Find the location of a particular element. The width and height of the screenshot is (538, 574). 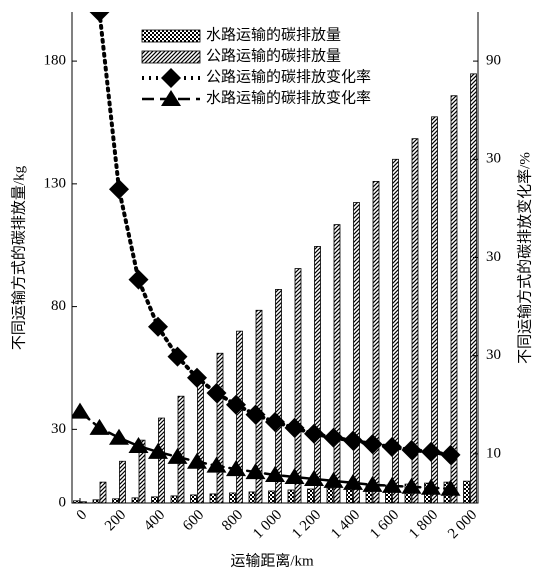

y-tick-label: 180 is located at coordinates (55, 61).